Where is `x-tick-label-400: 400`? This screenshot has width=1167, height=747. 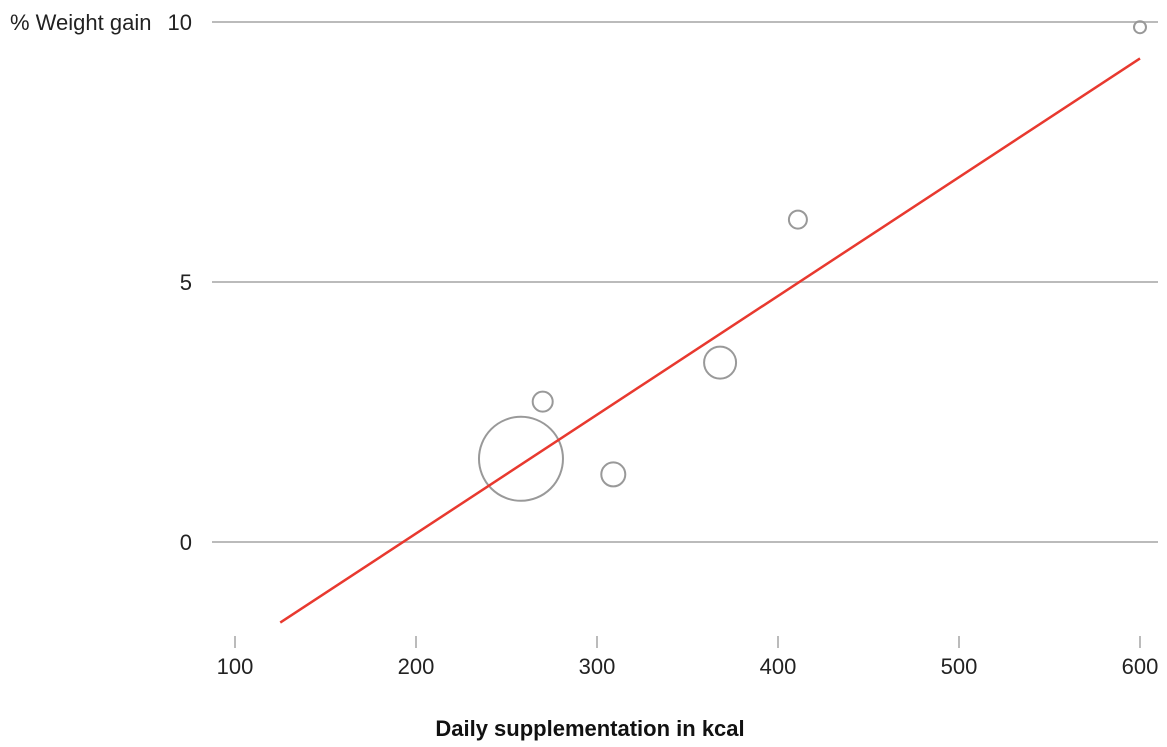 x-tick-label-400: 400 is located at coordinates (778, 666).